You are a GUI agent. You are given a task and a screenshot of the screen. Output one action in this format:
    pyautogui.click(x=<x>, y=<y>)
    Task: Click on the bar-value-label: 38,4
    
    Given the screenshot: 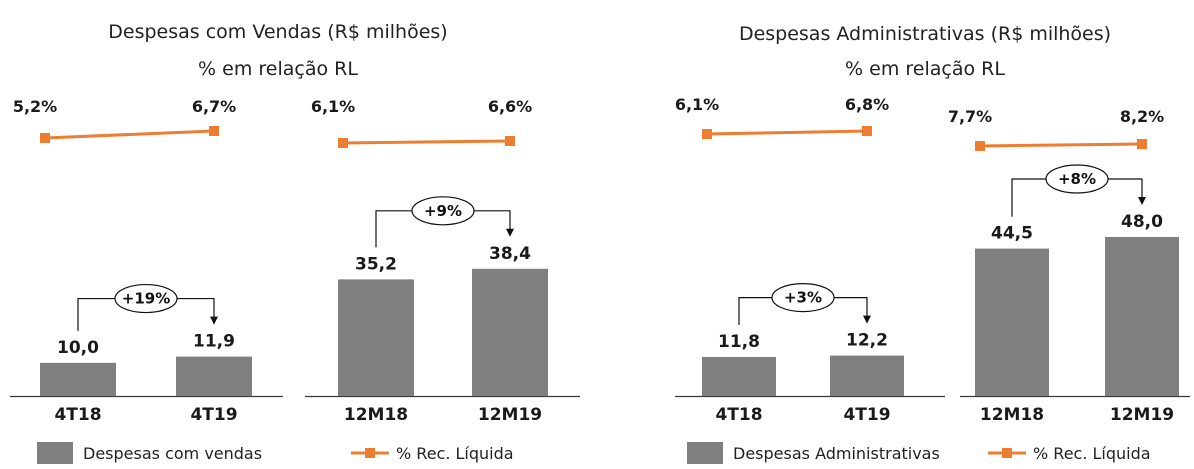 What is the action you would take?
    pyautogui.click(x=510, y=254)
    